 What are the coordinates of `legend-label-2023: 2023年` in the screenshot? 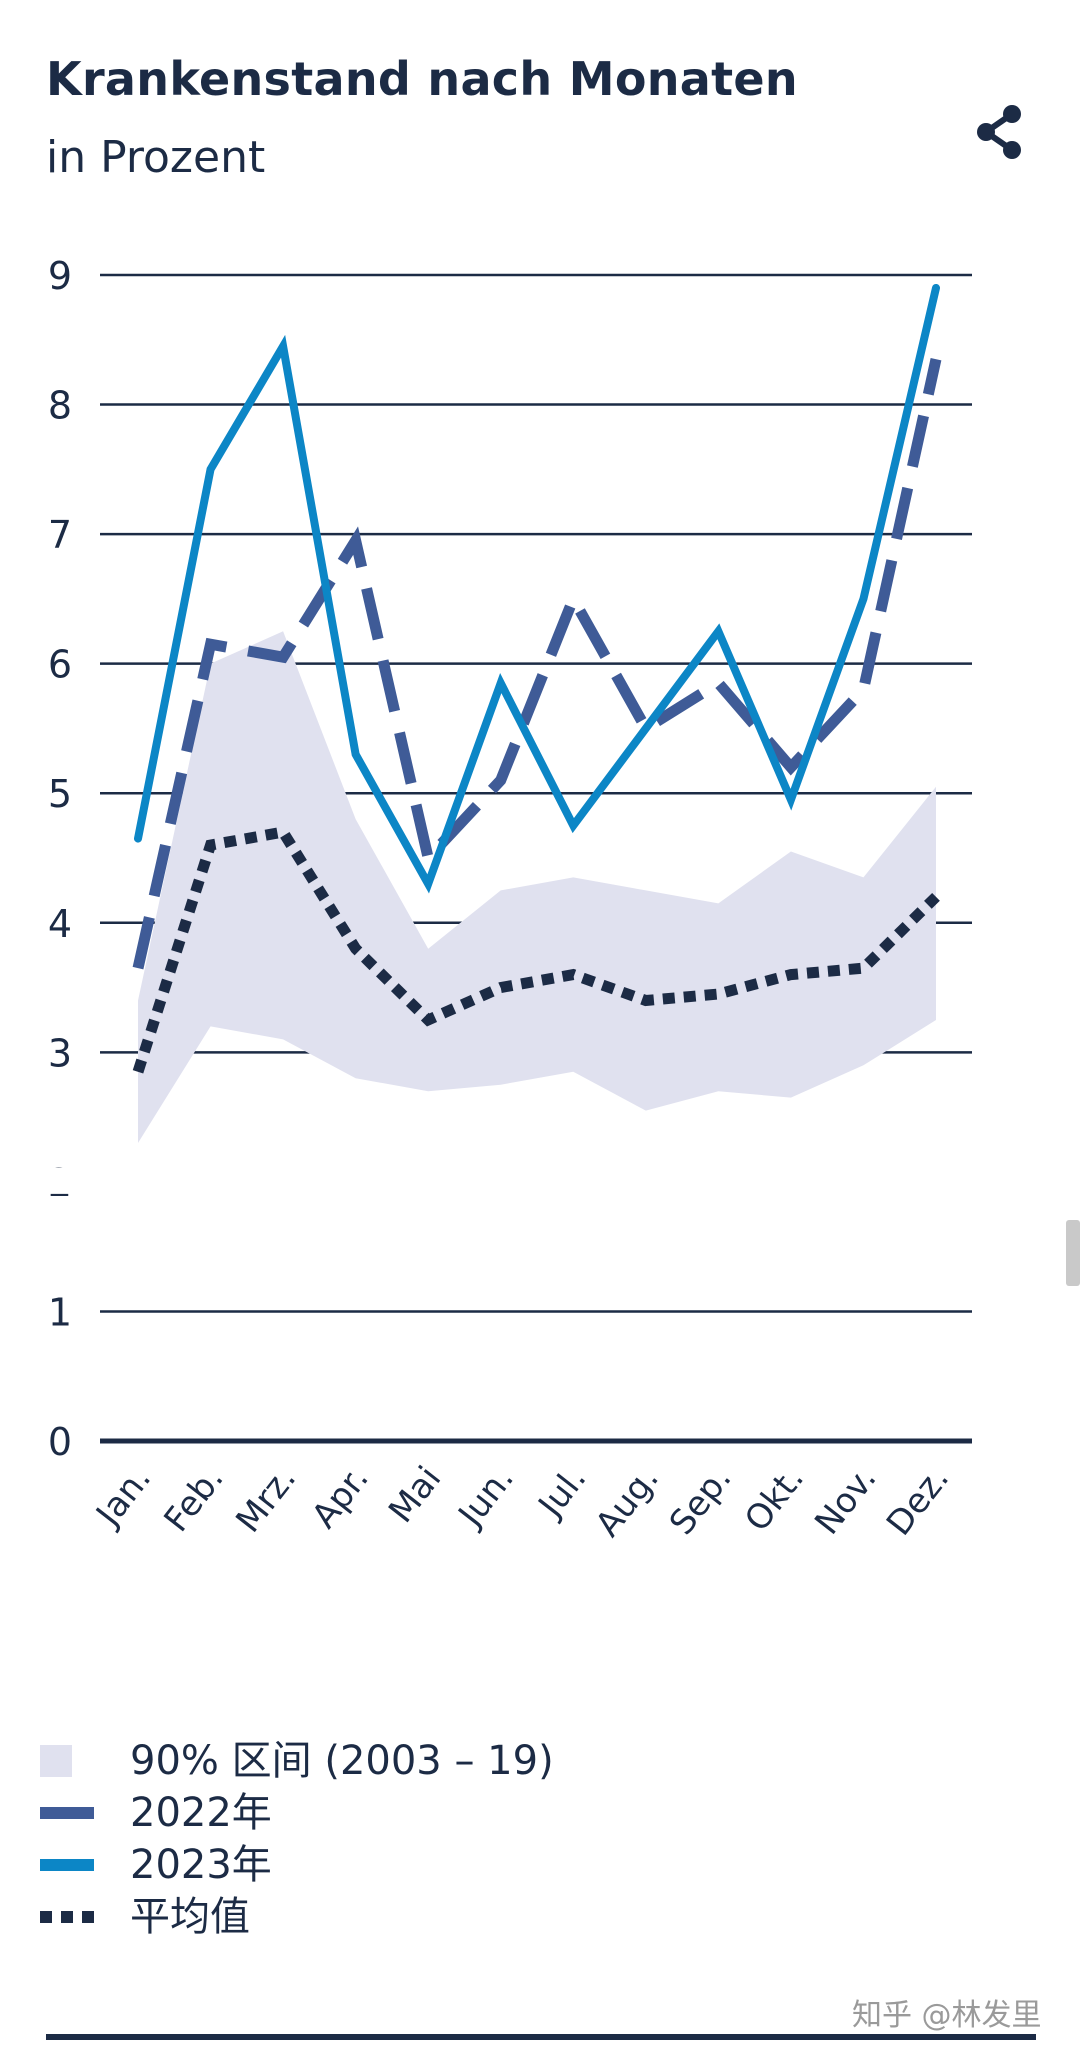 It's located at (201, 1865).